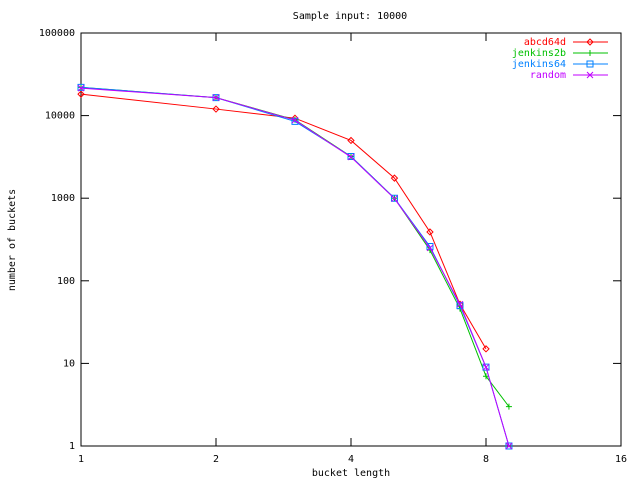 Image resolution: width=640 pixels, height=480 pixels. I want to click on y-axis-label: number of buckets, so click(12, 240).